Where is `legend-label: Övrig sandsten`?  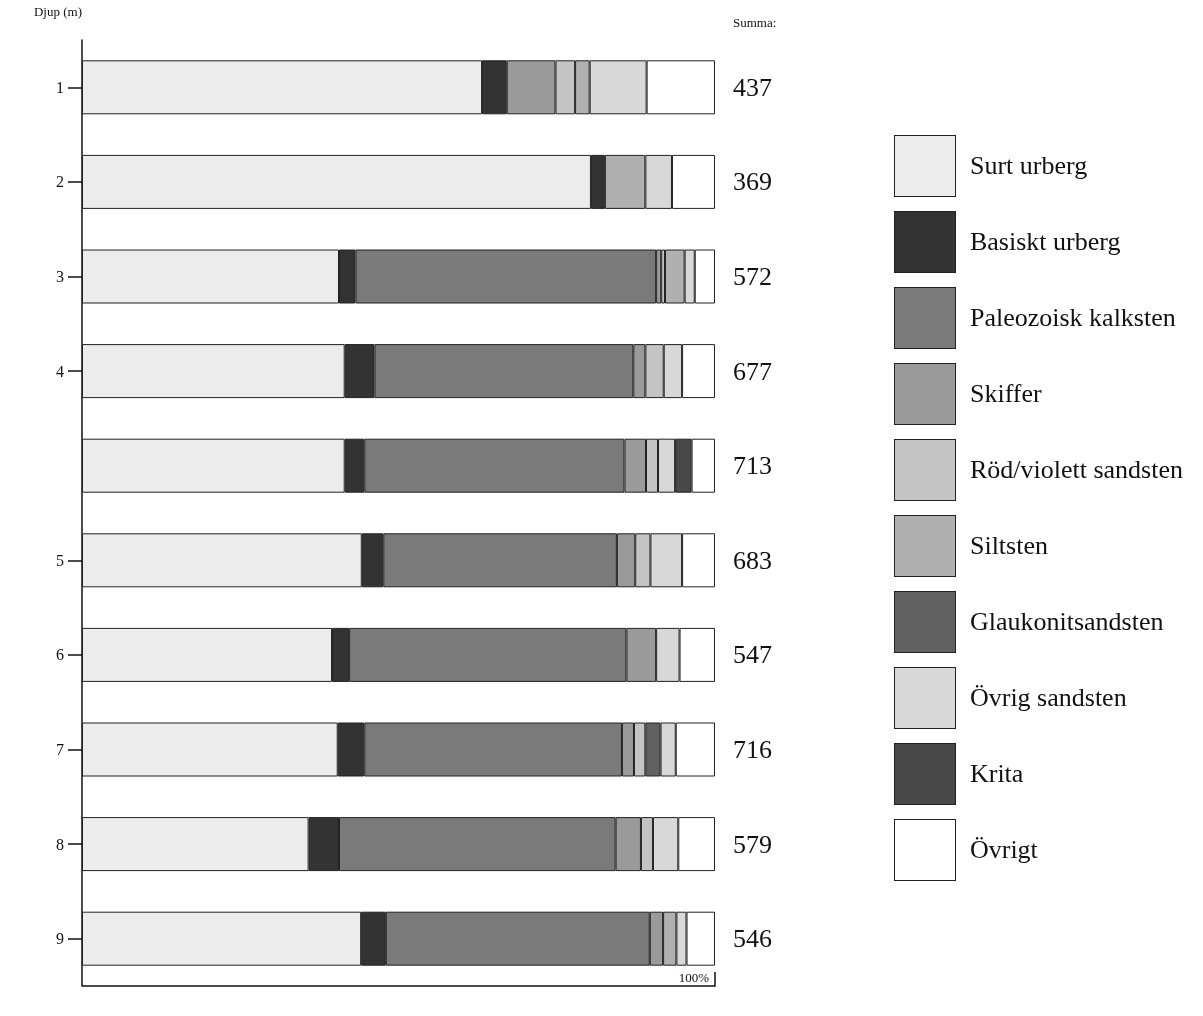
legend-label: Övrig sandsten is located at coordinates (1048, 698).